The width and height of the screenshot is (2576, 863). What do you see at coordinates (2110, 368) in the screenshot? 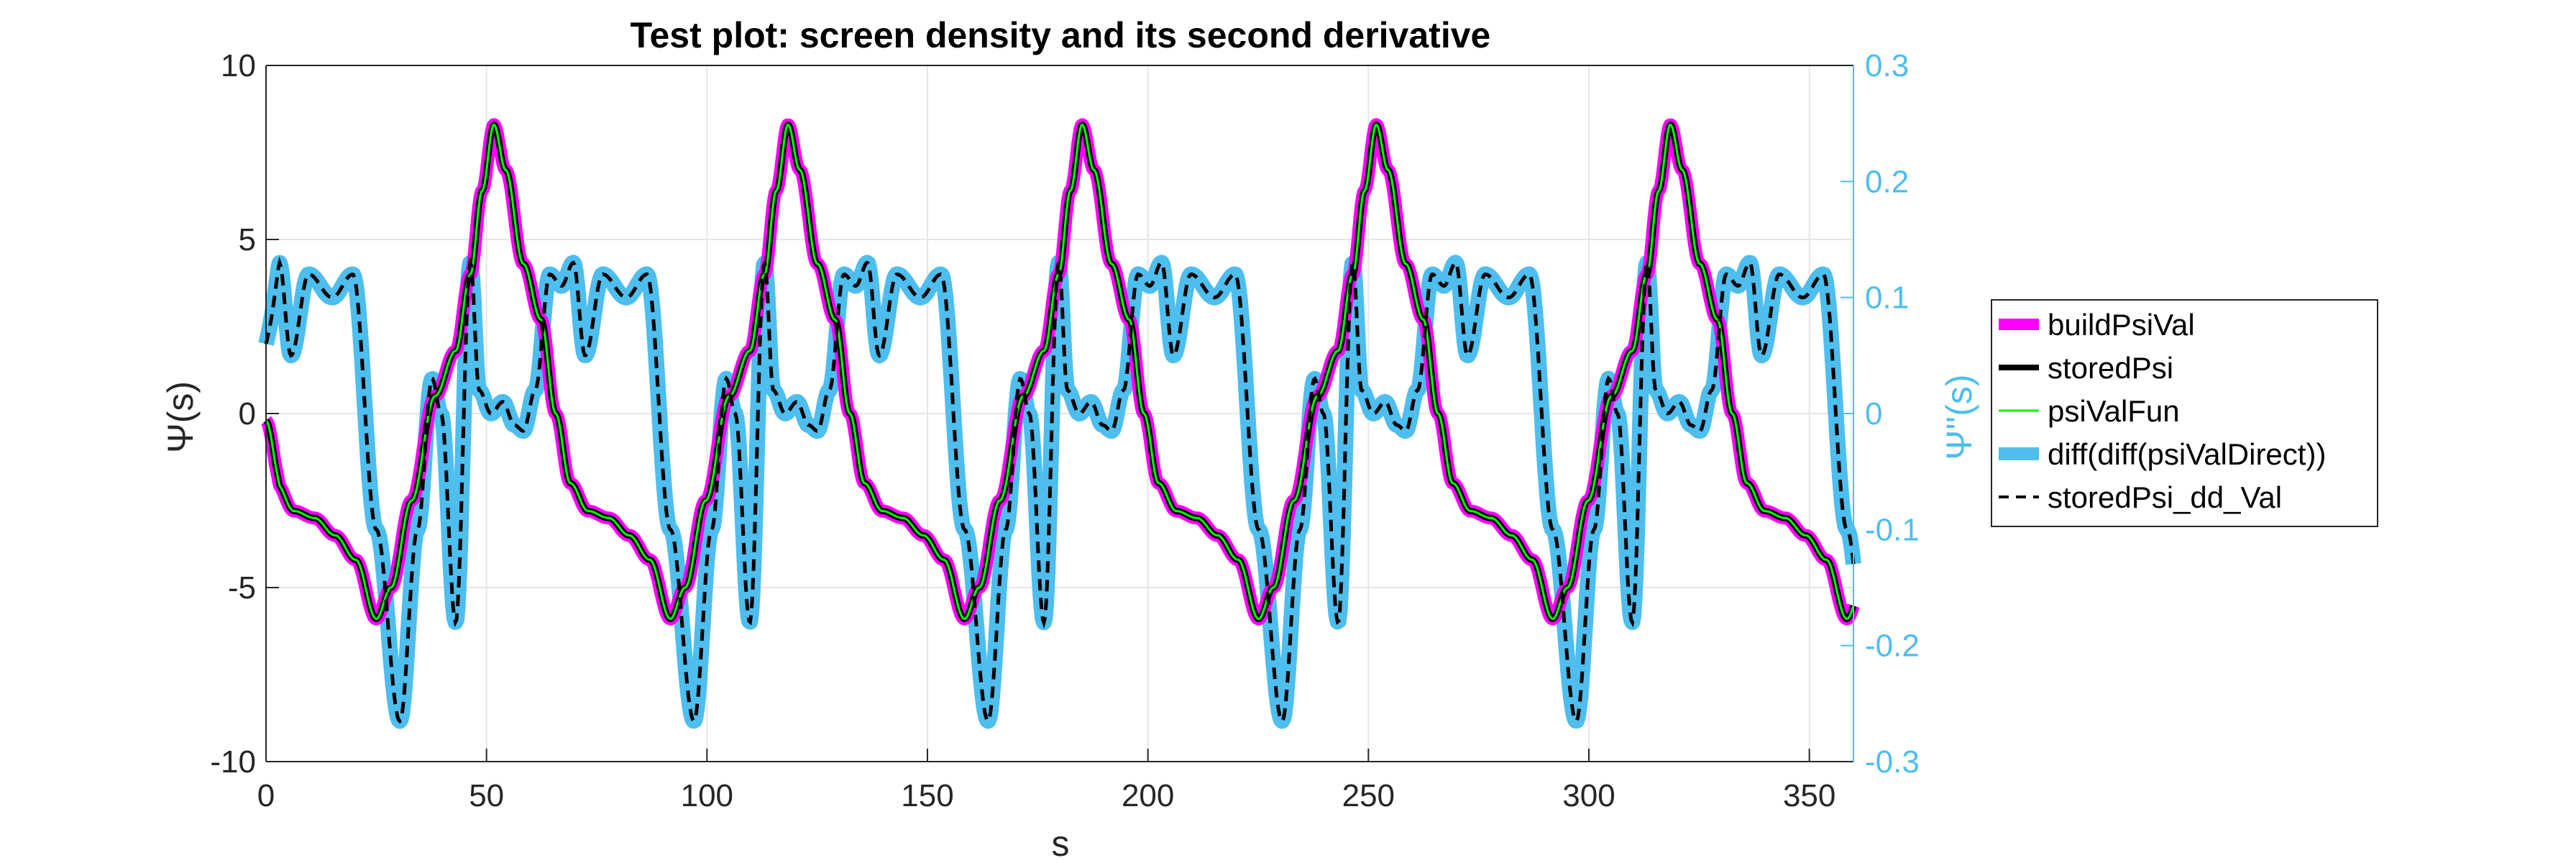
I see `legend-label: storedPsi` at bounding box center [2110, 368].